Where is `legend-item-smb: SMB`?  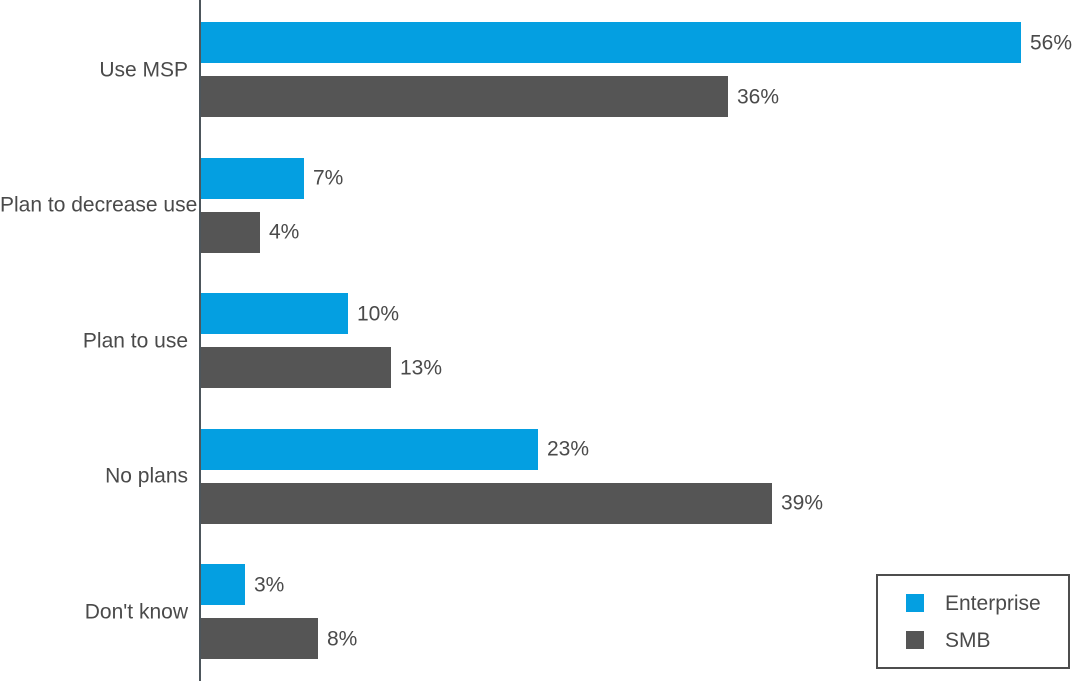 legend-item-smb: SMB is located at coordinates (987, 640).